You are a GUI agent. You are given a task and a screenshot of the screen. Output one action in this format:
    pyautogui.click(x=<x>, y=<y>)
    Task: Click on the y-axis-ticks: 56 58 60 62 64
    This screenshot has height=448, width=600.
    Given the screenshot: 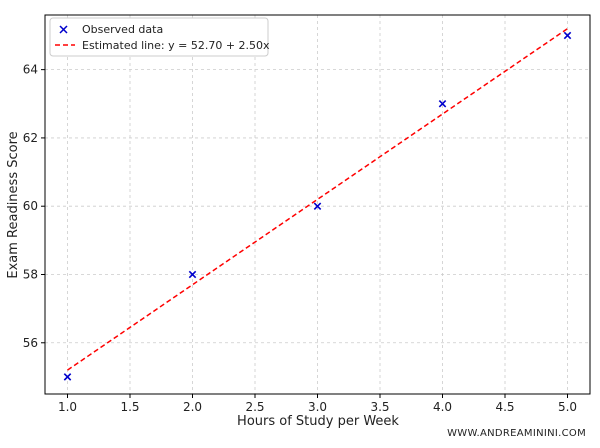 What is the action you would take?
    pyautogui.click(x=34, y=206)
    